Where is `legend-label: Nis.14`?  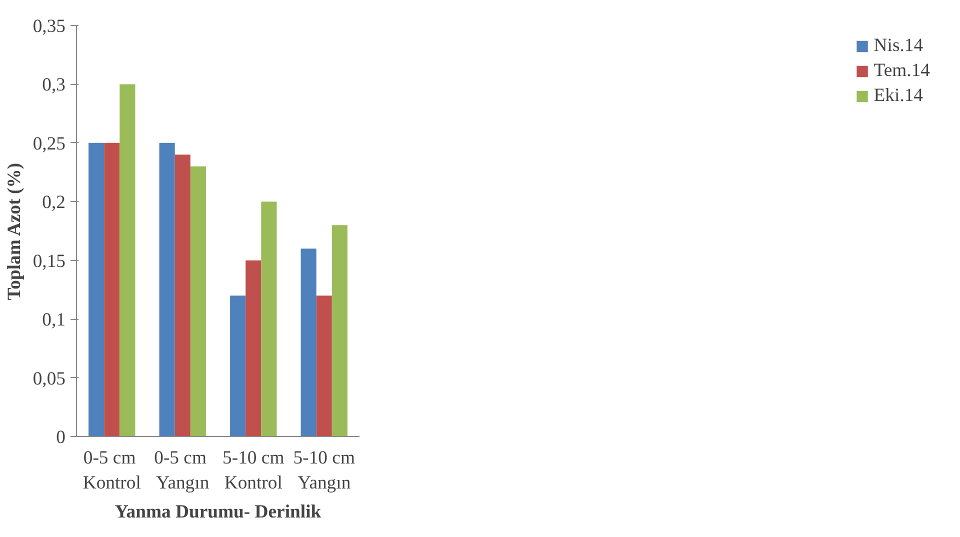 legend-label: Nis.14 is located at coordinates (899, 46).